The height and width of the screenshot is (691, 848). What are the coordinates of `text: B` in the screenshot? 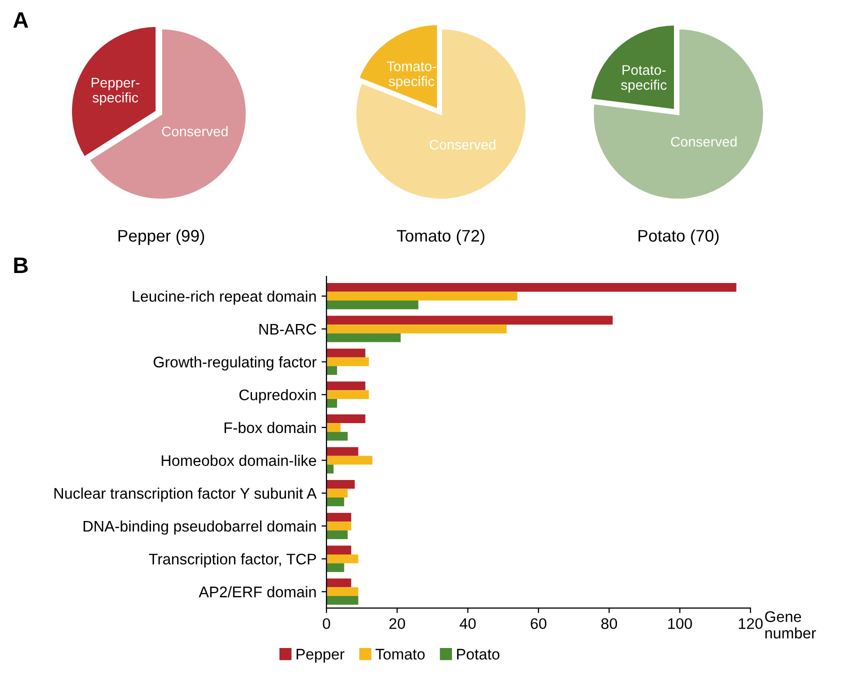 It's located at (21, 265).